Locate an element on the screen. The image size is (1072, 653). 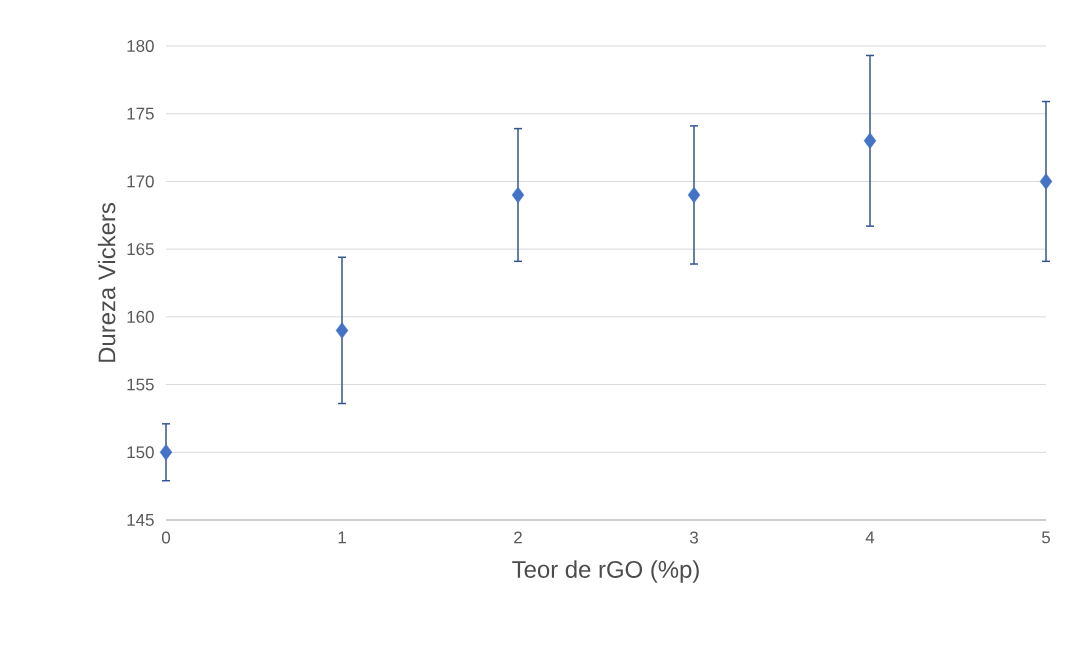
y-tick-label: 155 is located at coordinates (140, 384).